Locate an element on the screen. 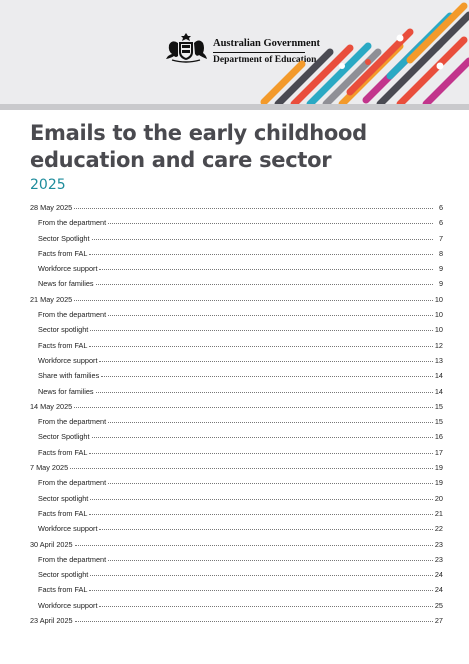 The height and width of the screenshot is (664, 469). toc-entry-date: 7 May 2025 19 is located at coordinates (236, 470).